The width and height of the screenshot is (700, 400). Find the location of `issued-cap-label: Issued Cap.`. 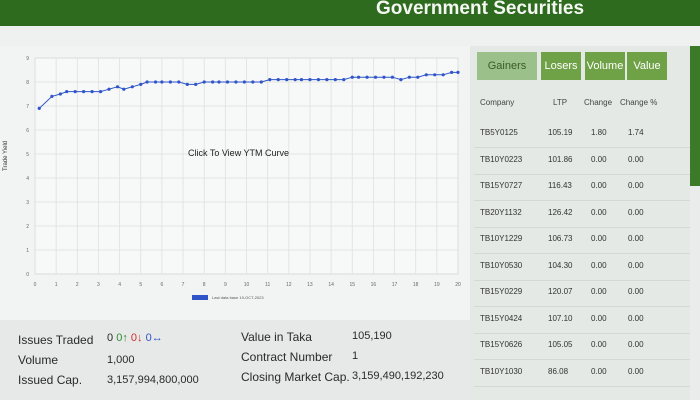

issued-cap-label: Issued Cap. is located at coordinates (50, 380).